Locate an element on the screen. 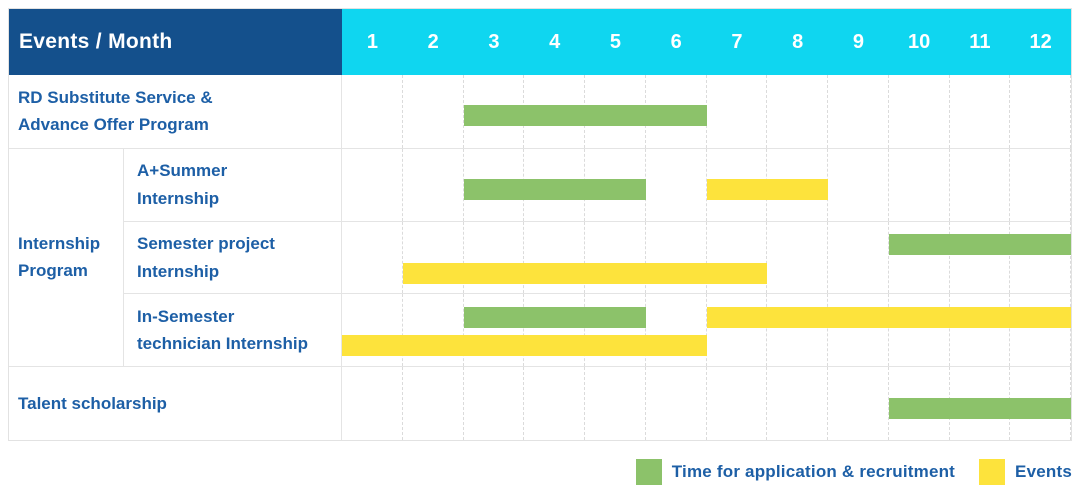  legend-item: Events is located at coordinates (1025, 472).